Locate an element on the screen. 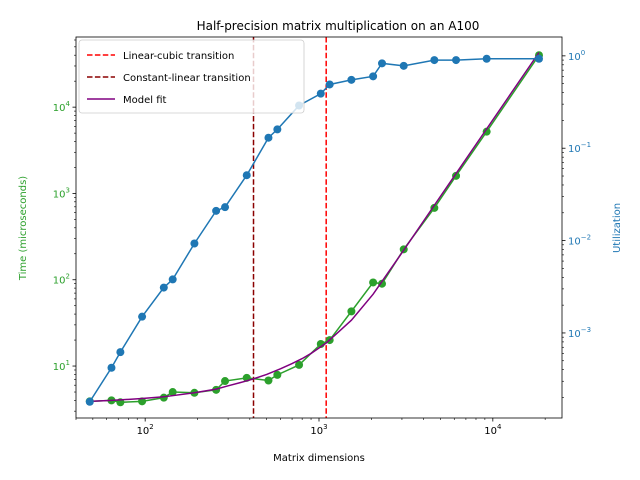  x-tick-label: 10⁴ is located at coordinates (493, 430).